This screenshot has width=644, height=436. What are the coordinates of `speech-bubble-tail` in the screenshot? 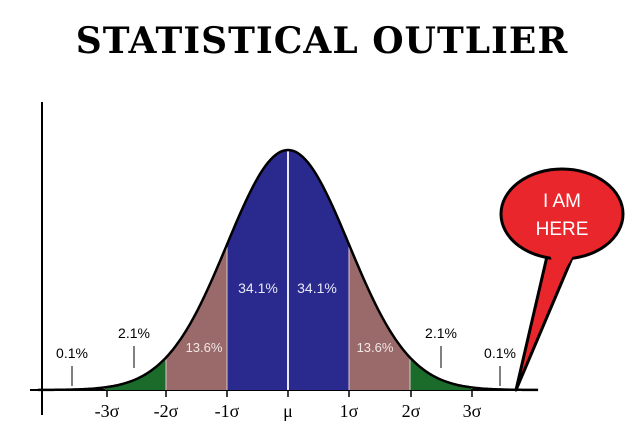 It's located at (544, 321).